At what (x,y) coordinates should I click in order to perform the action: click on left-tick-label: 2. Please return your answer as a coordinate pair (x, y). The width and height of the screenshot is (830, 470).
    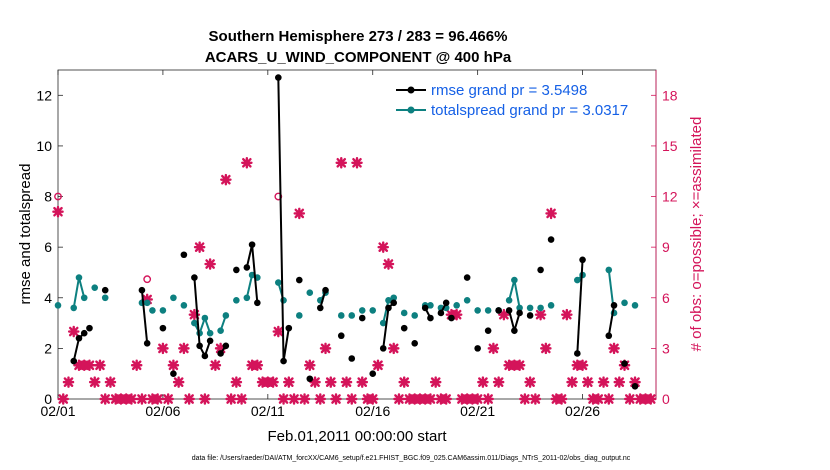
    Looking at the image, I should click on (48, 348).